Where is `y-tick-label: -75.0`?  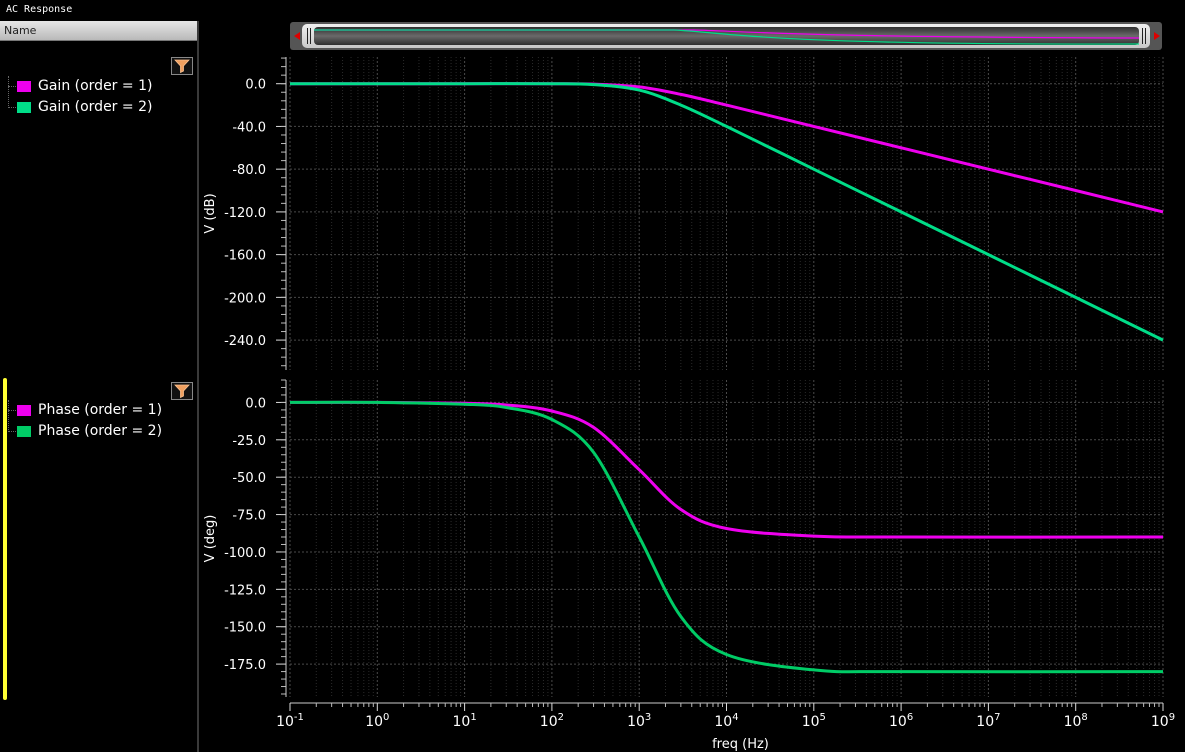 y-tick-label: -75.0 is located at coordinates (249, 516).